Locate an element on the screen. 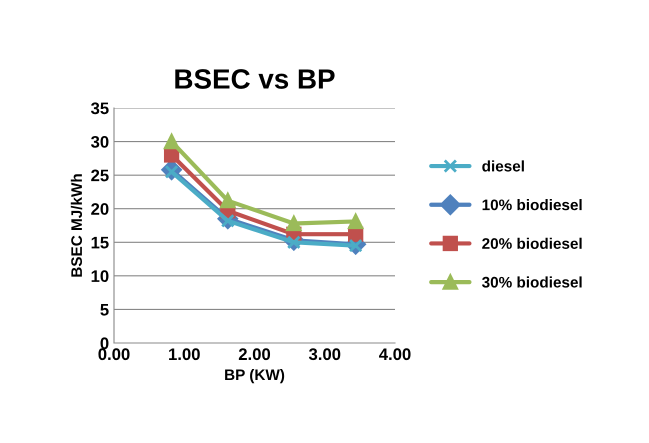  x-axis-title: BP (KW) is located at coordinates (254, 376).